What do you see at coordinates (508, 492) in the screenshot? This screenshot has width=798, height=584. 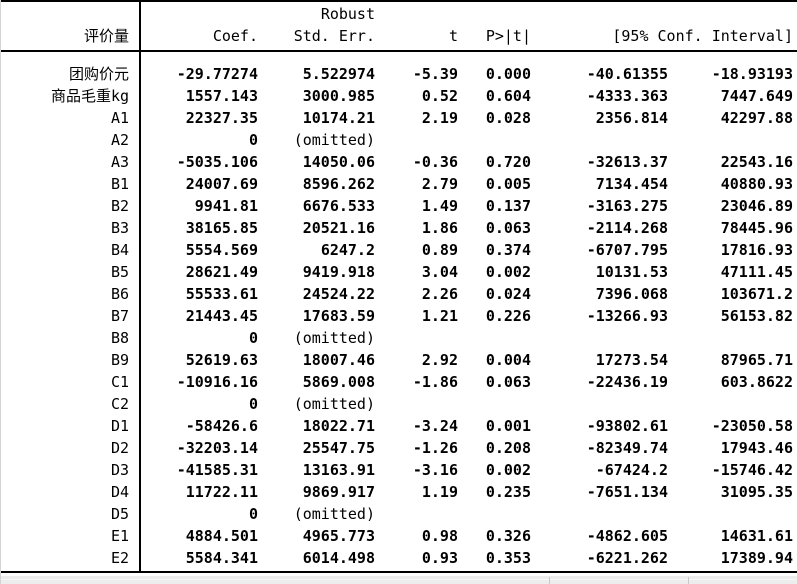 I see `cell-p: 0.235` at bounding box center [508, 492].